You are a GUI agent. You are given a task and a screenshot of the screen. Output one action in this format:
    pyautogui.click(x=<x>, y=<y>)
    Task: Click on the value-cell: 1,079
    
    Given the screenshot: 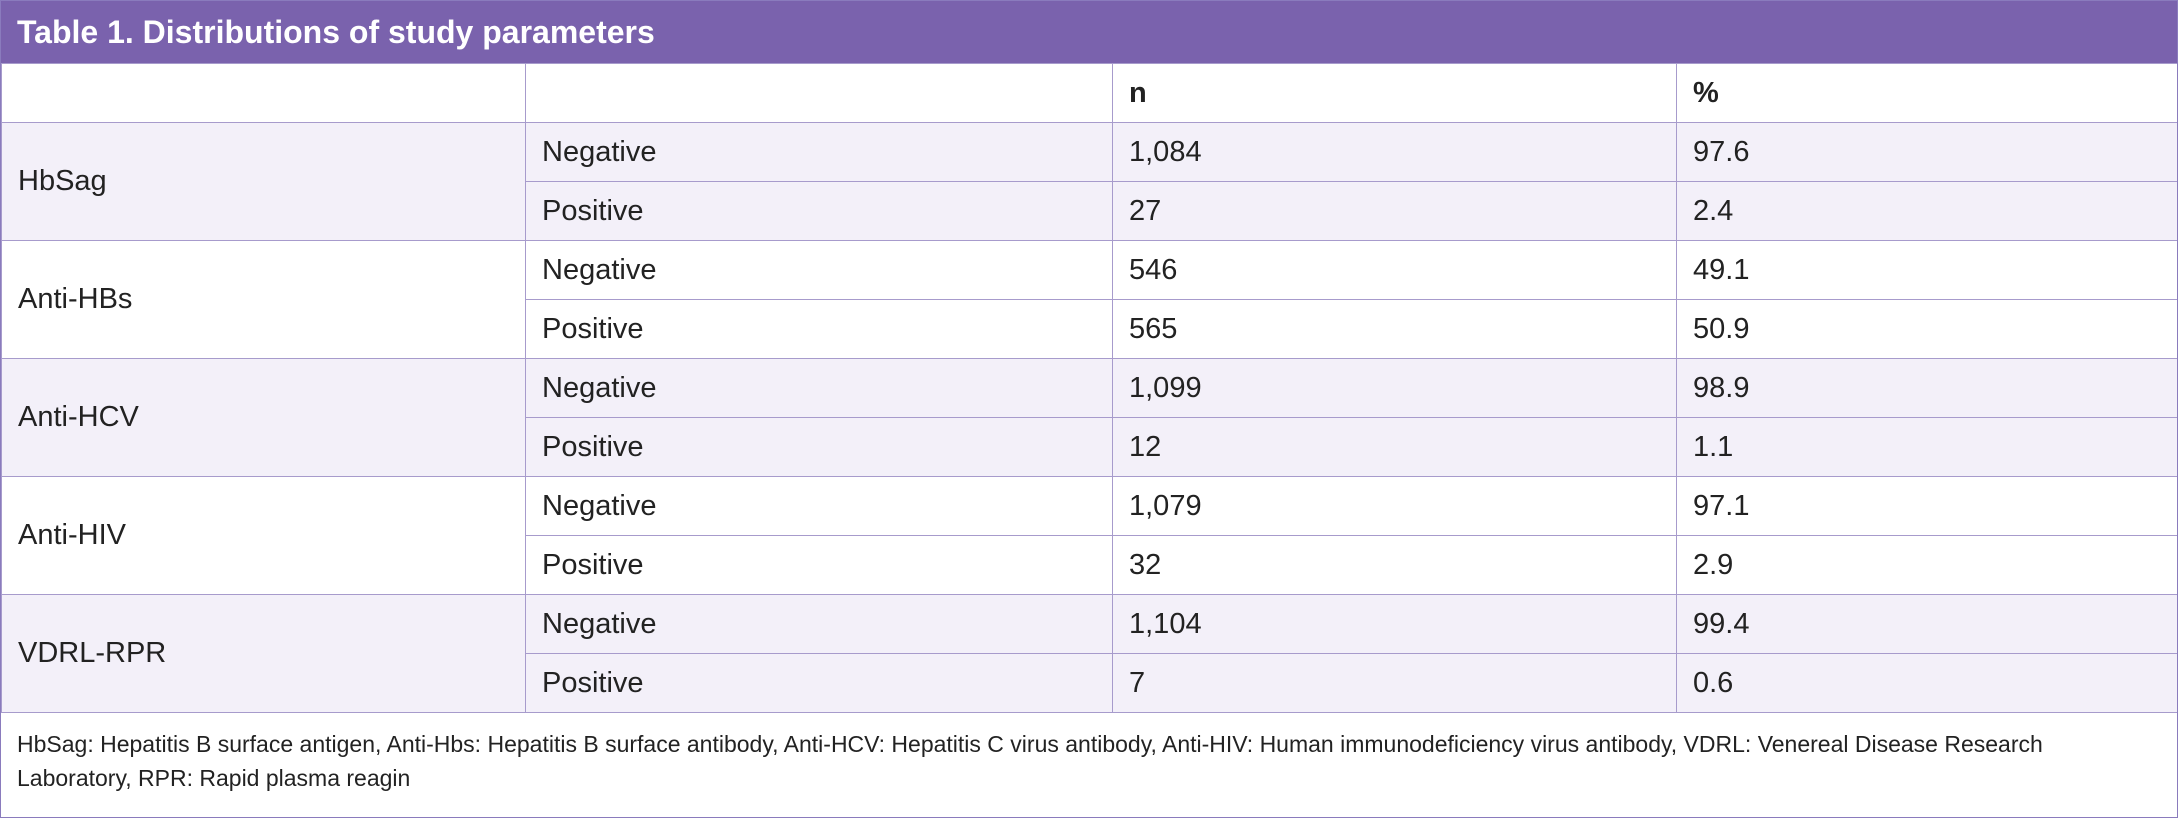 What is the action you would take?
    pyautogui.click(x=1394, y=506)
    